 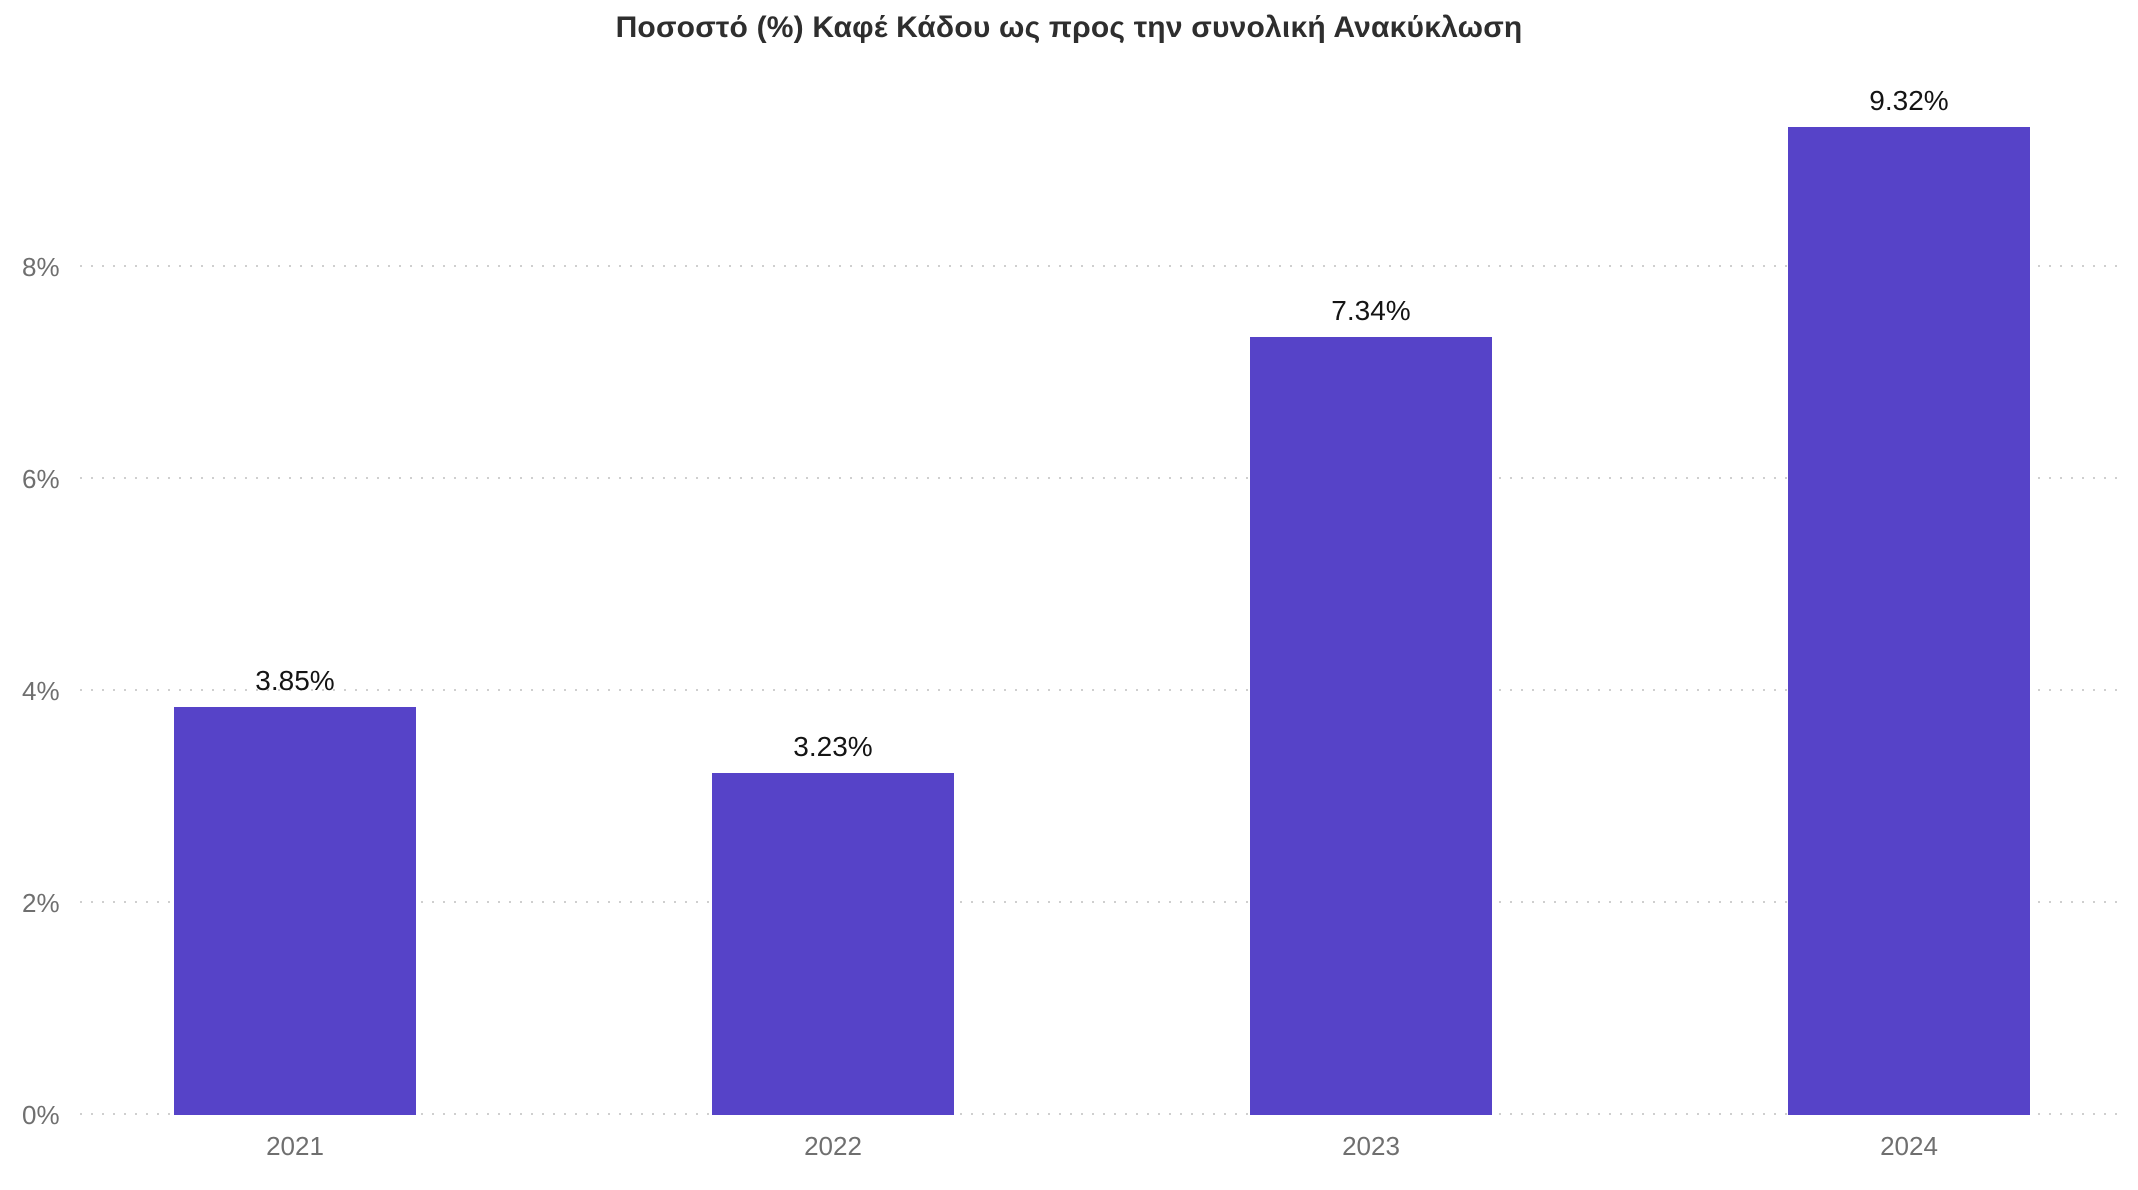 What do you see at coordinates (833, 943) in the screenshot?
I see `bar-2022` at bounding box center [833, 943].